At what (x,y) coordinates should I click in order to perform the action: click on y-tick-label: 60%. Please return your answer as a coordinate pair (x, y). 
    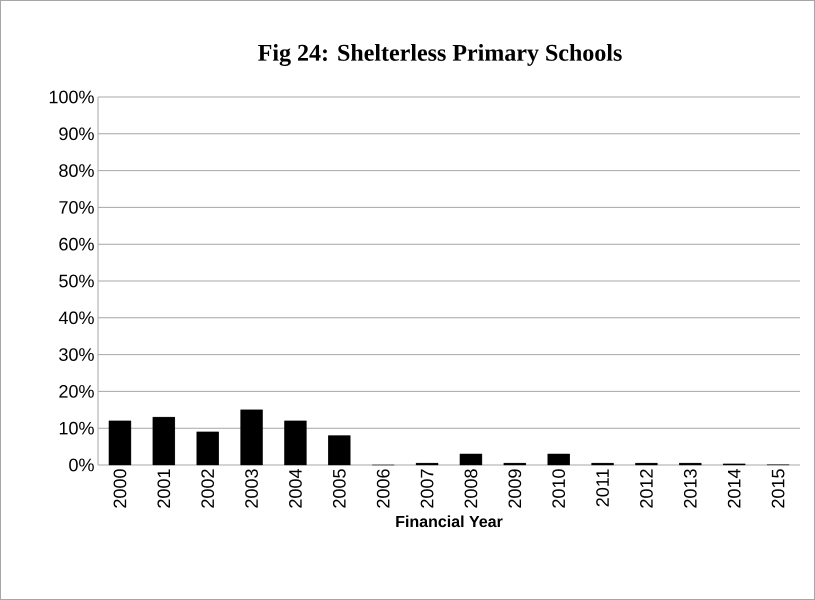
    Looking at the image, I should click on (76, 244).